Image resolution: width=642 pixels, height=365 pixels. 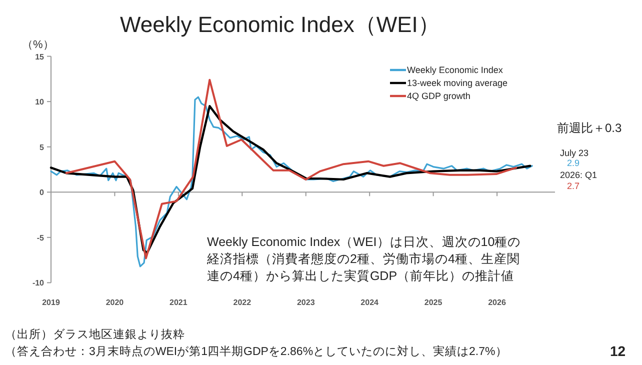 What do you see at coordinates (589, 128) in the screenshot?
I see `annotation: 前週比＋0.3` at bounding box center [589, 128].